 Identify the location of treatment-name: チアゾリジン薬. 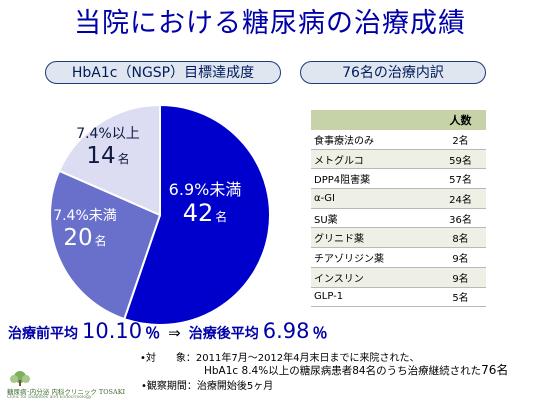
(373, 257).